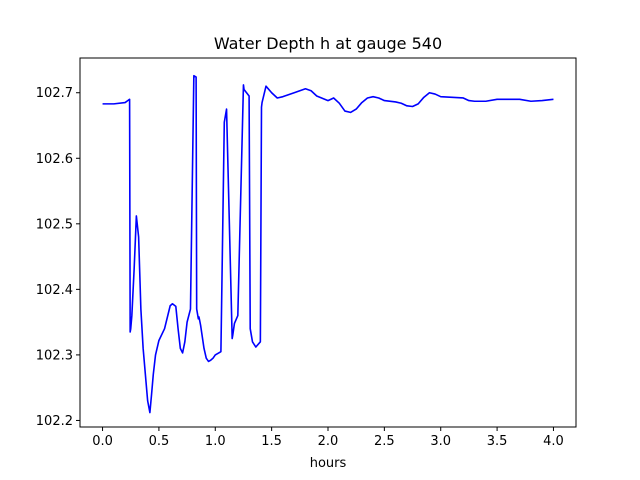 The height and width of the screenshot is (480, 640). Describe the element at coordinates (328, 463) in the screenshot. I see `x-axis-label: hours` at that location.